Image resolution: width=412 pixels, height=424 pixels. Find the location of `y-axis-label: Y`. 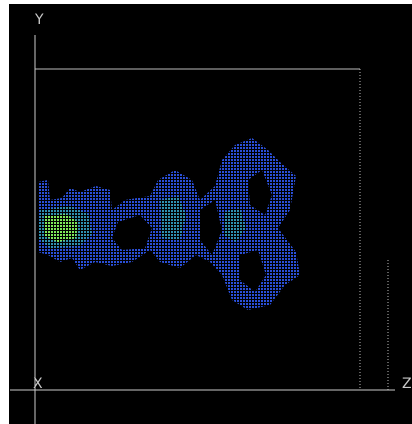

y-axis-label: Y is located at coordinates (39, 20).